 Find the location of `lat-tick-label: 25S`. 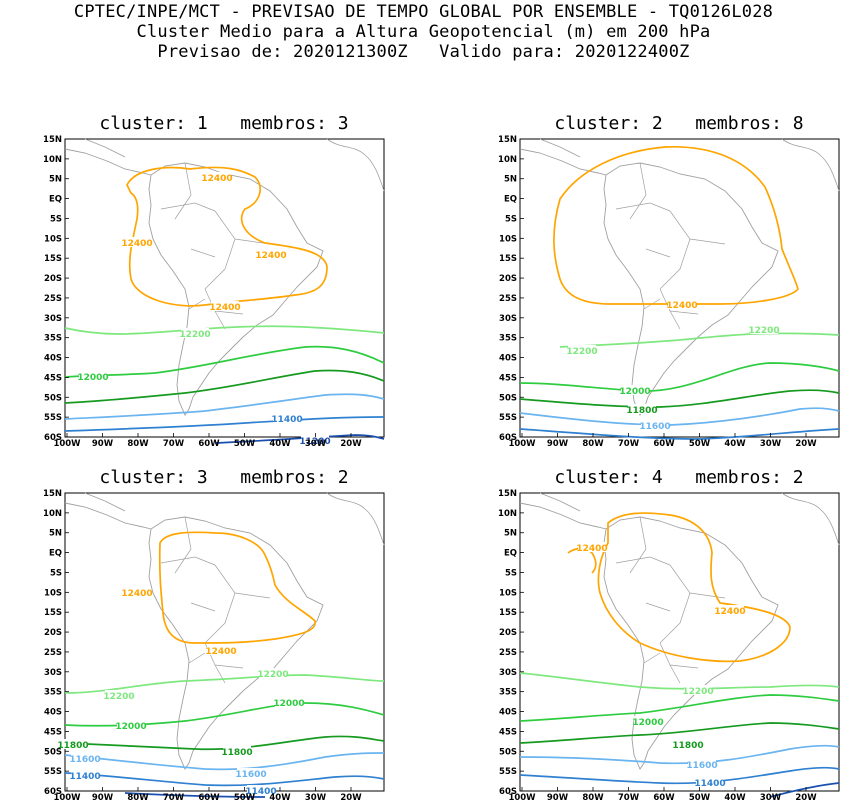

lat-tick-label: 25S is located at coordinates (508, 299).